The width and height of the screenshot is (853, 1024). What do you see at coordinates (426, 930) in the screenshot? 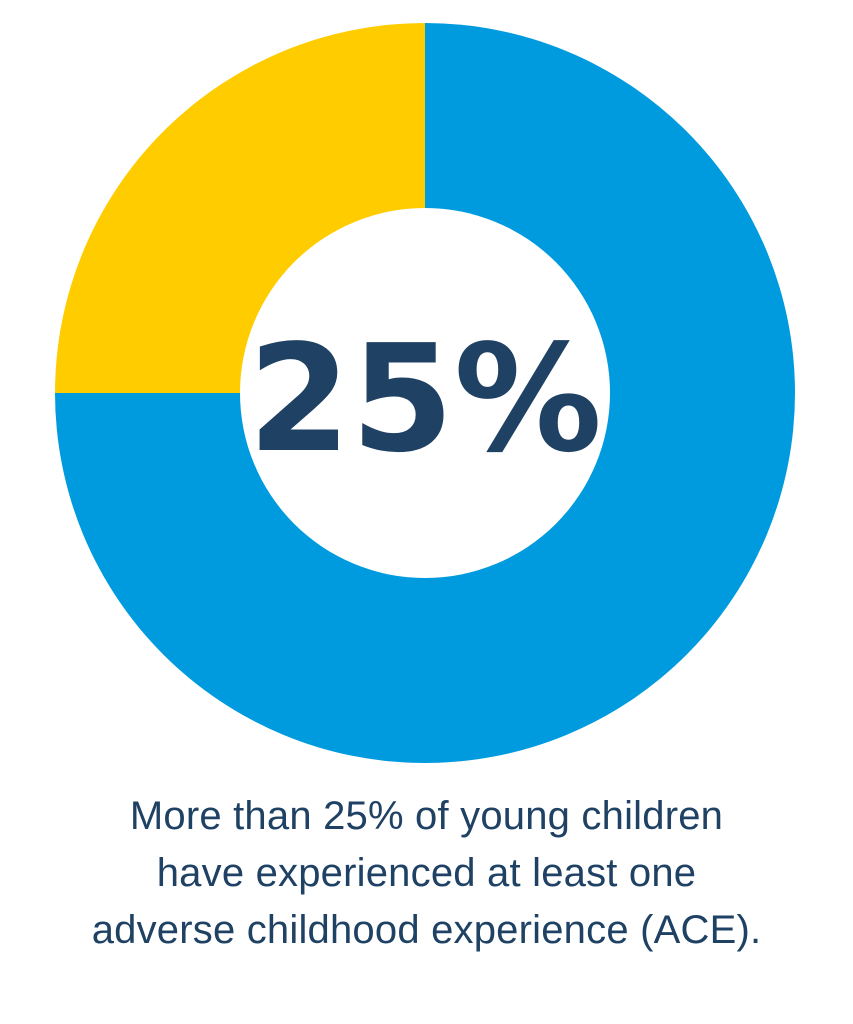
I see `caption-line-3: adverse childhood experience (ACE).` at bounding box center [426, 930].